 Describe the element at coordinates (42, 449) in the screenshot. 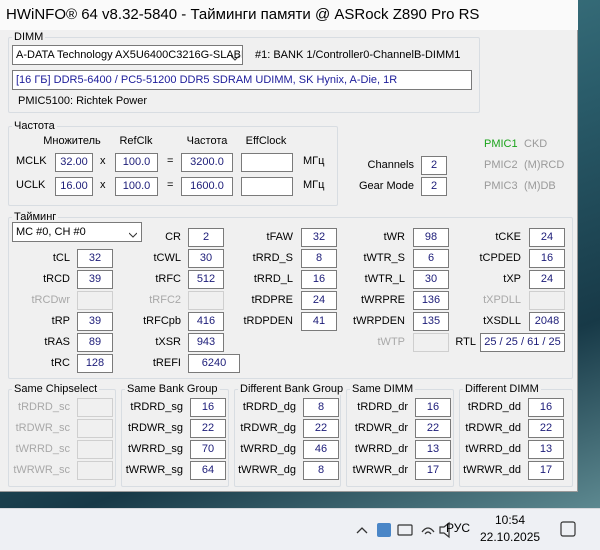

I see `turnaround-label: tWRRD_sc` at that location.